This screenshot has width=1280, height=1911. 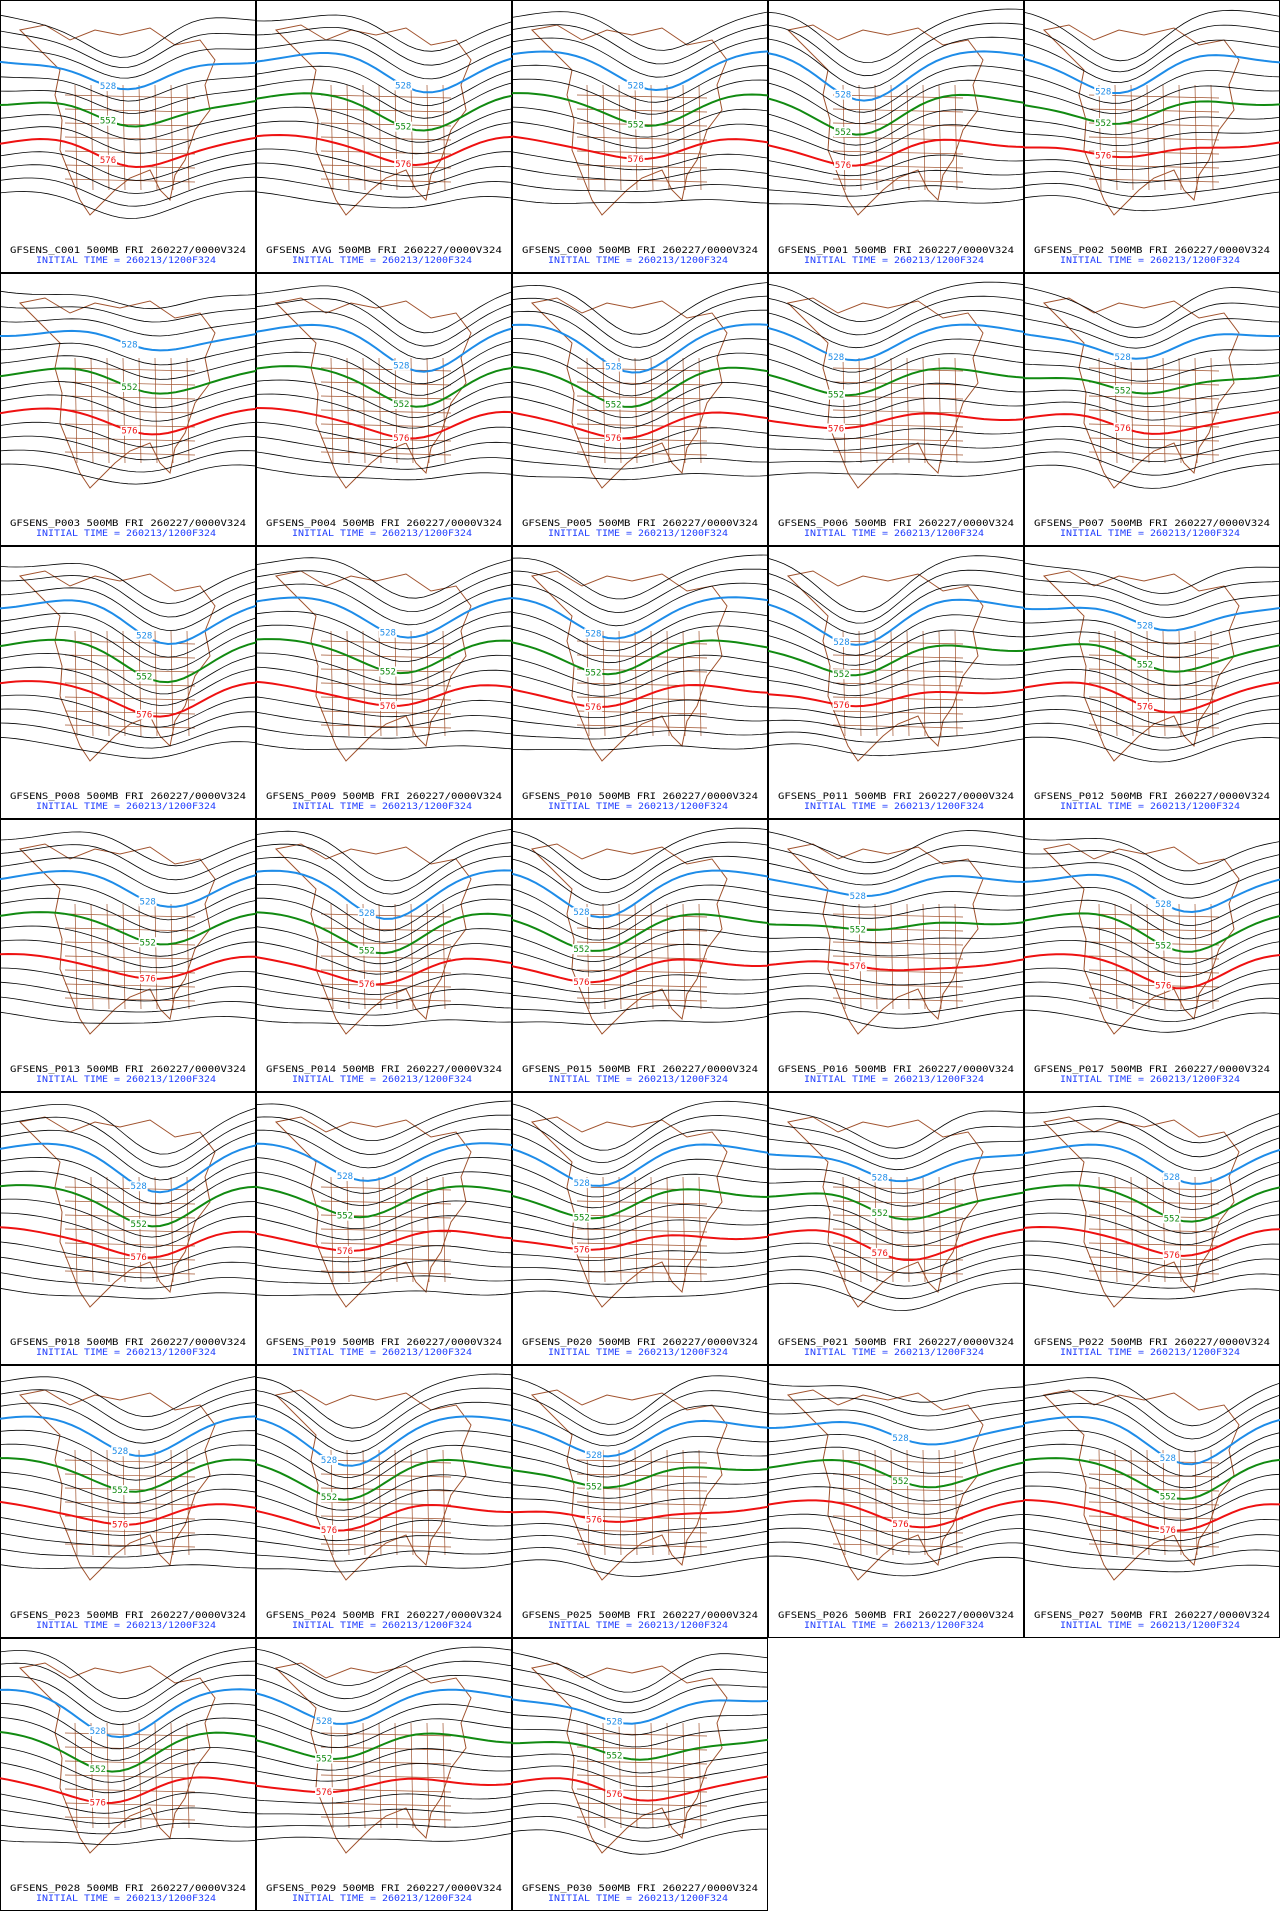 What do you see at coordinates (896, 797) in the screenshot?
I see `panel-title: GFSENS_P011 500MB FRI 260227/0000V324` at bounding box center [896, 797].